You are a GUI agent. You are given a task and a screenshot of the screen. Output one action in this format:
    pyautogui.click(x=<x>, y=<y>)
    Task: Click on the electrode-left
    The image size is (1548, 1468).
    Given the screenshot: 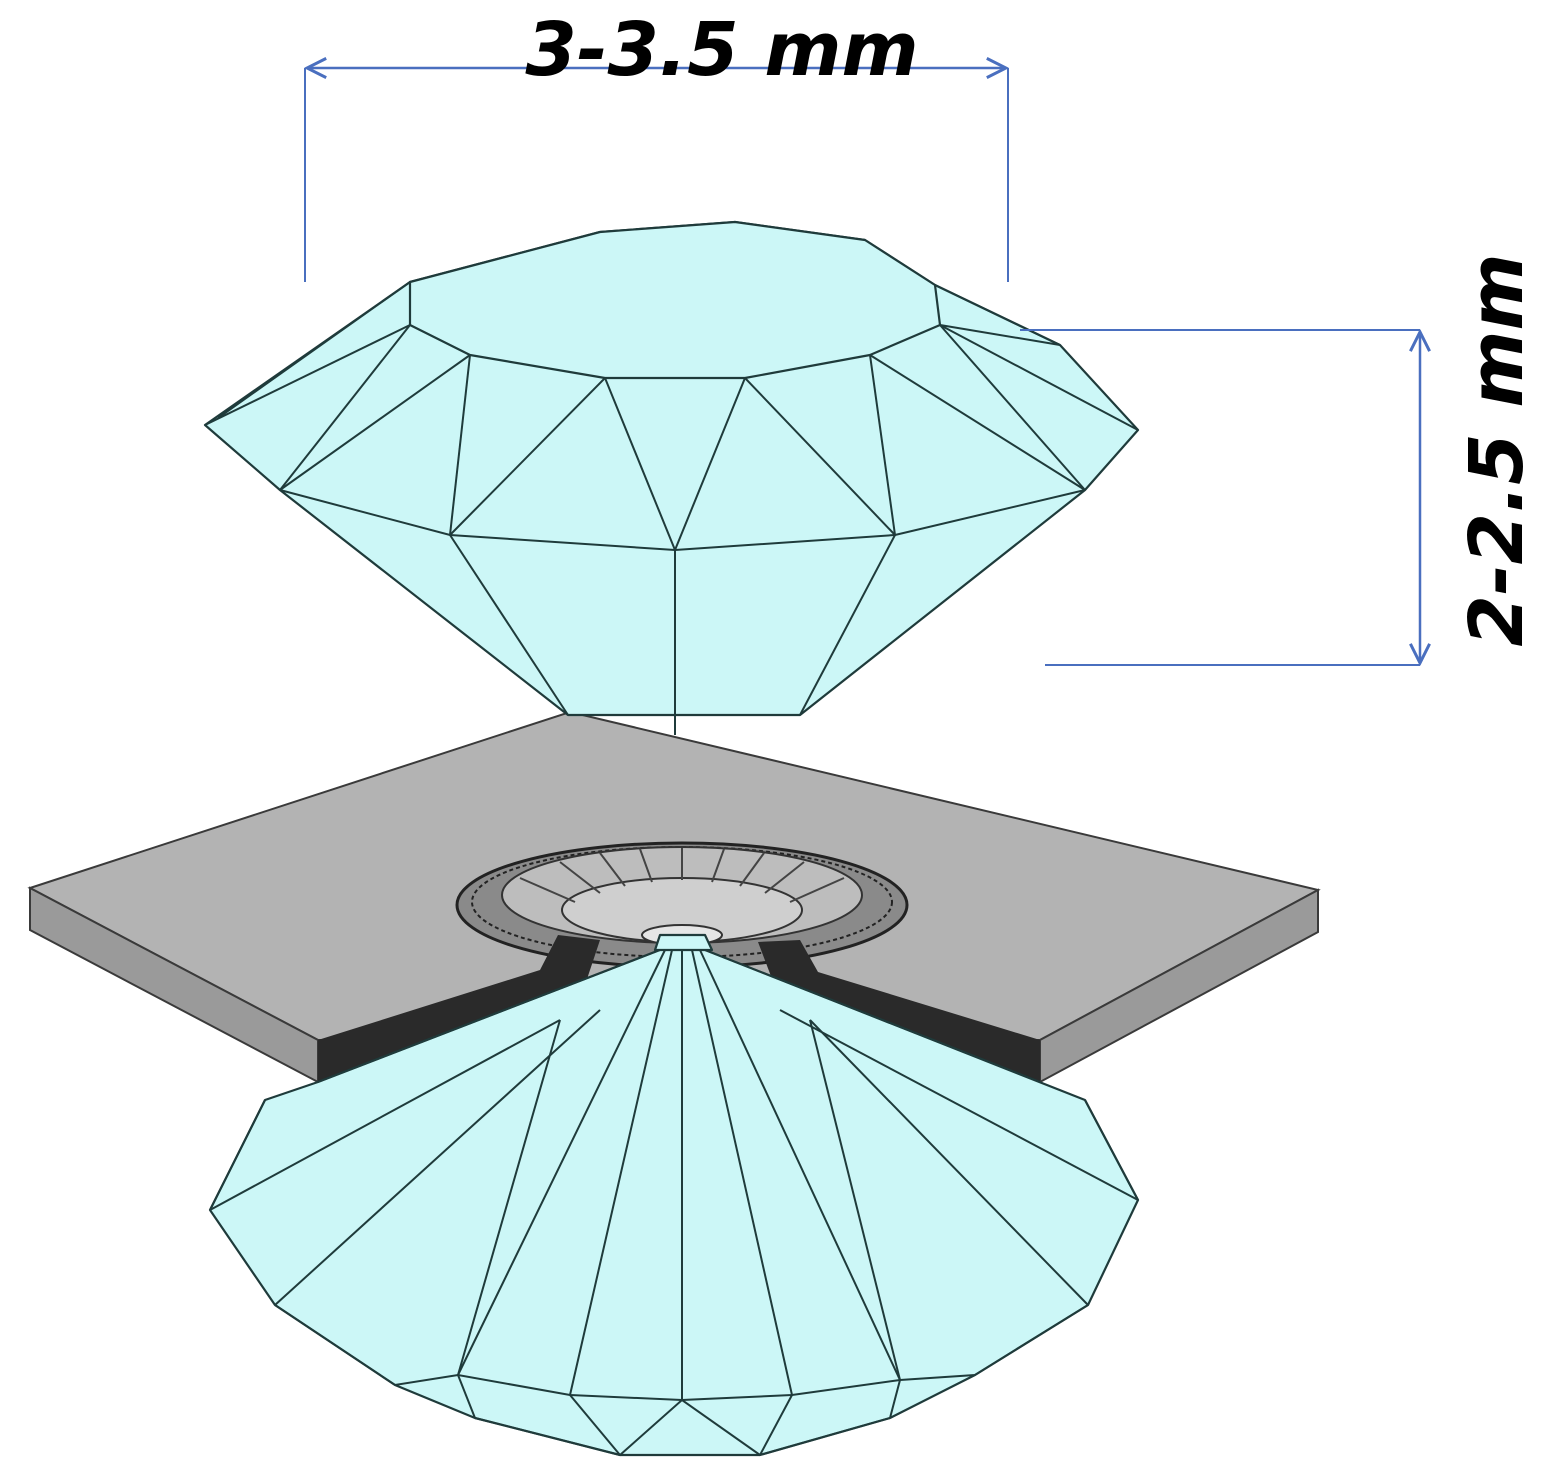 What is the action you would take?
    pyautogui.click(x=459, y=1008)
    